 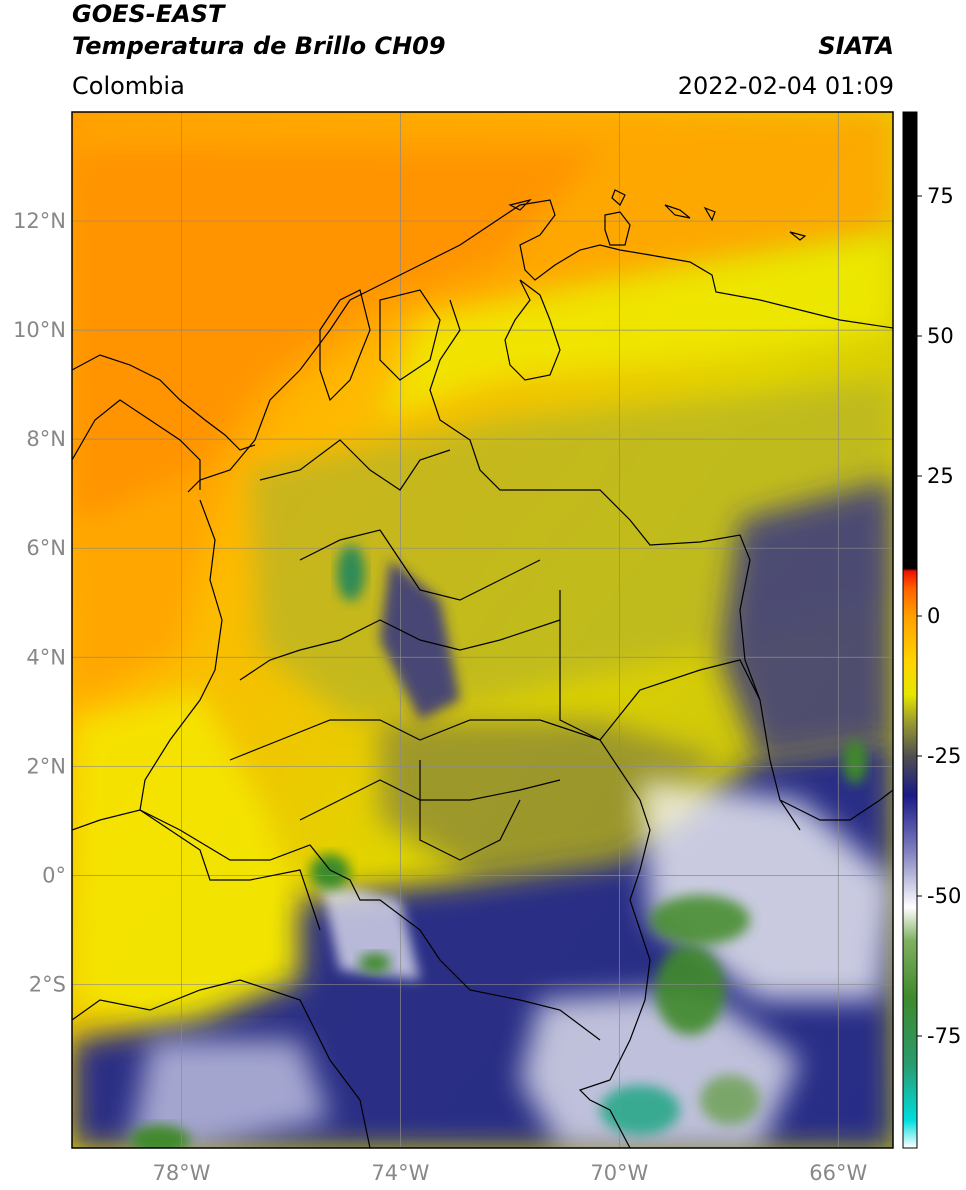 What do you see at coordinates (532, 330) in the screenshot?
I see `lake-maracaibo-outline` at bounding box center [532, 330].